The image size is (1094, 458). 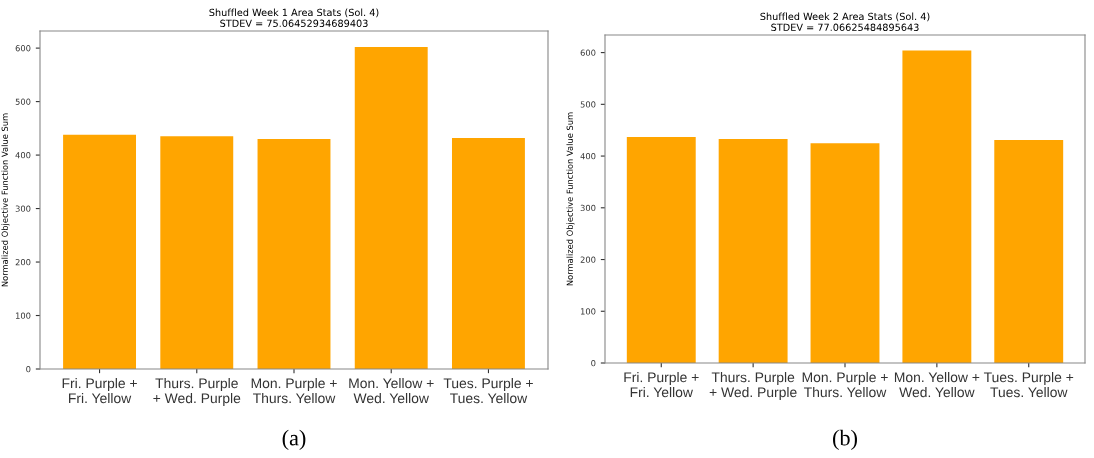 I want to click on text: (a), so click(x=294, y=439).